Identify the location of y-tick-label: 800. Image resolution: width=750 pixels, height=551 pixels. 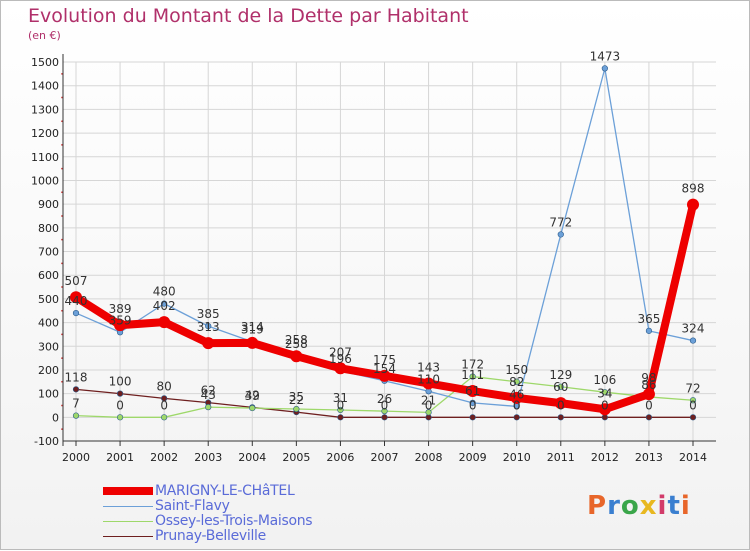
(48, 228).